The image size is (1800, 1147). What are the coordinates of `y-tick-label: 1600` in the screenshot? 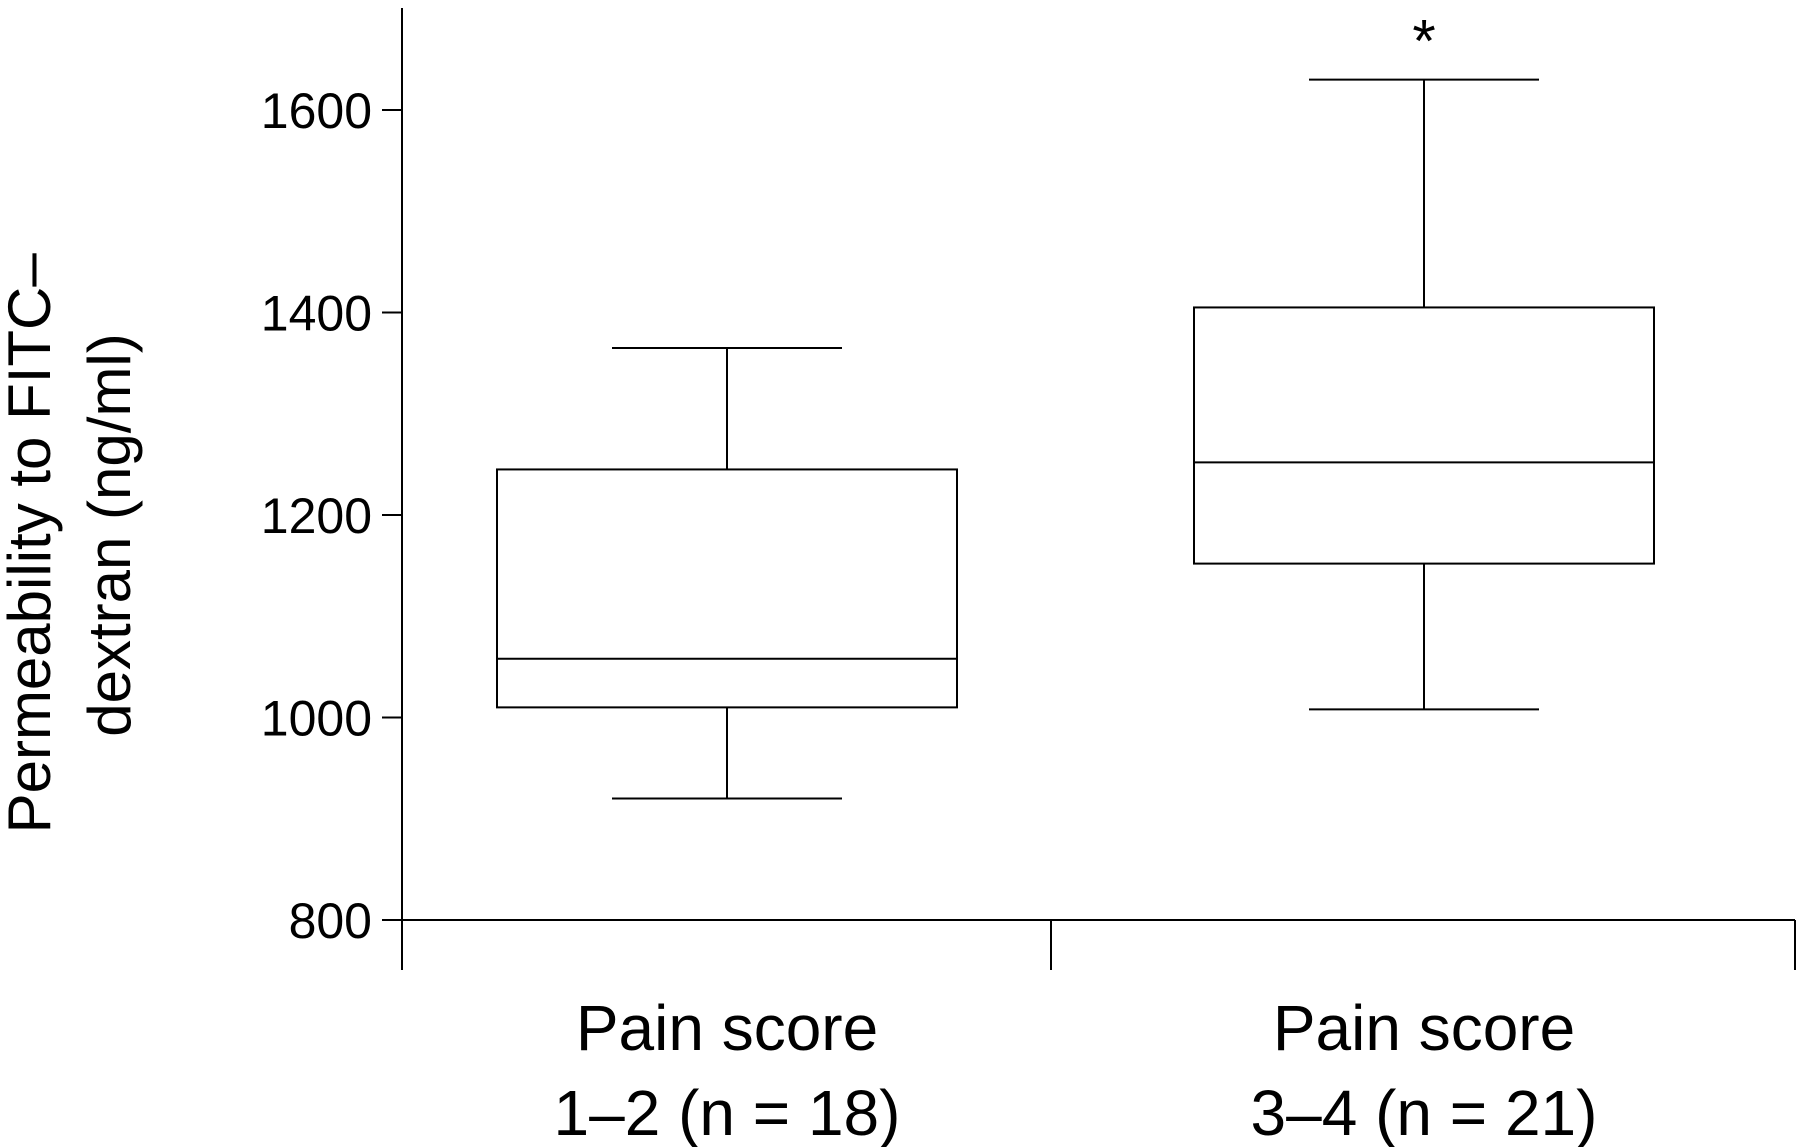 It's located at (316, 111).